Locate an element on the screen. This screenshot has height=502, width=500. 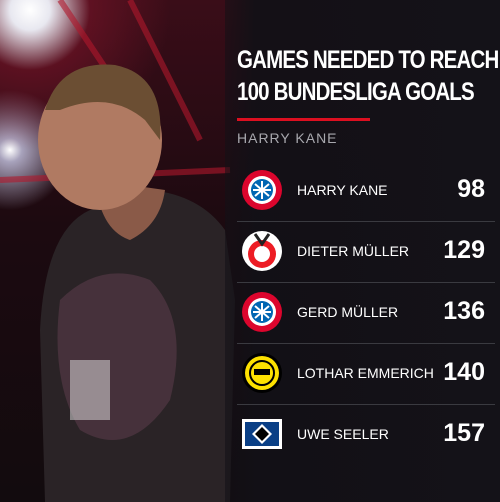
table-row: HARRY KANE 98 is located at coordinates (364, 190).